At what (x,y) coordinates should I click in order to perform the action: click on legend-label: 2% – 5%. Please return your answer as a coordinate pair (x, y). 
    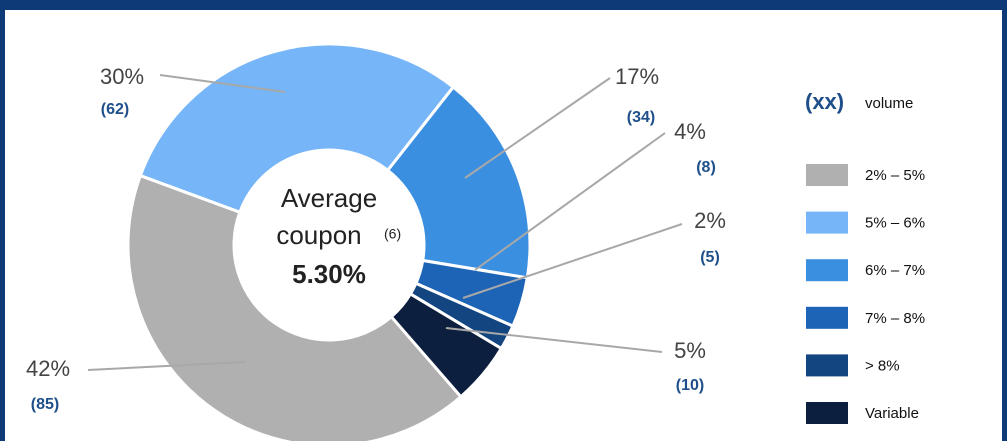
    Looking at the image, I should click on (895, 175).